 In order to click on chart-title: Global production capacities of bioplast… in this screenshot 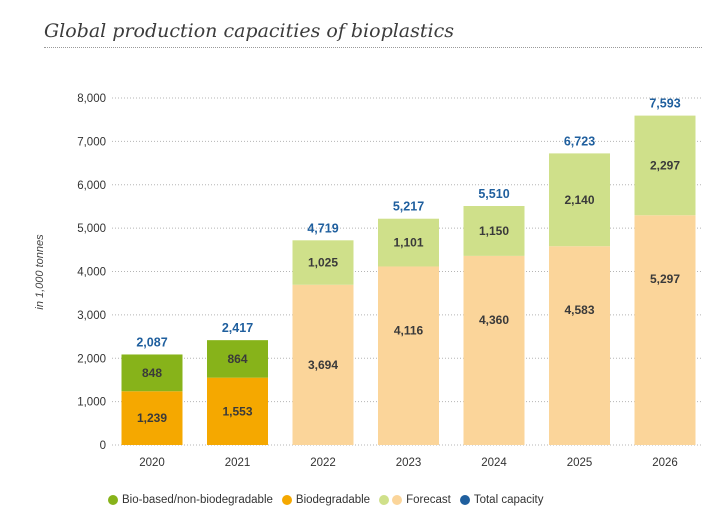, I will do `click(249, 31)`.